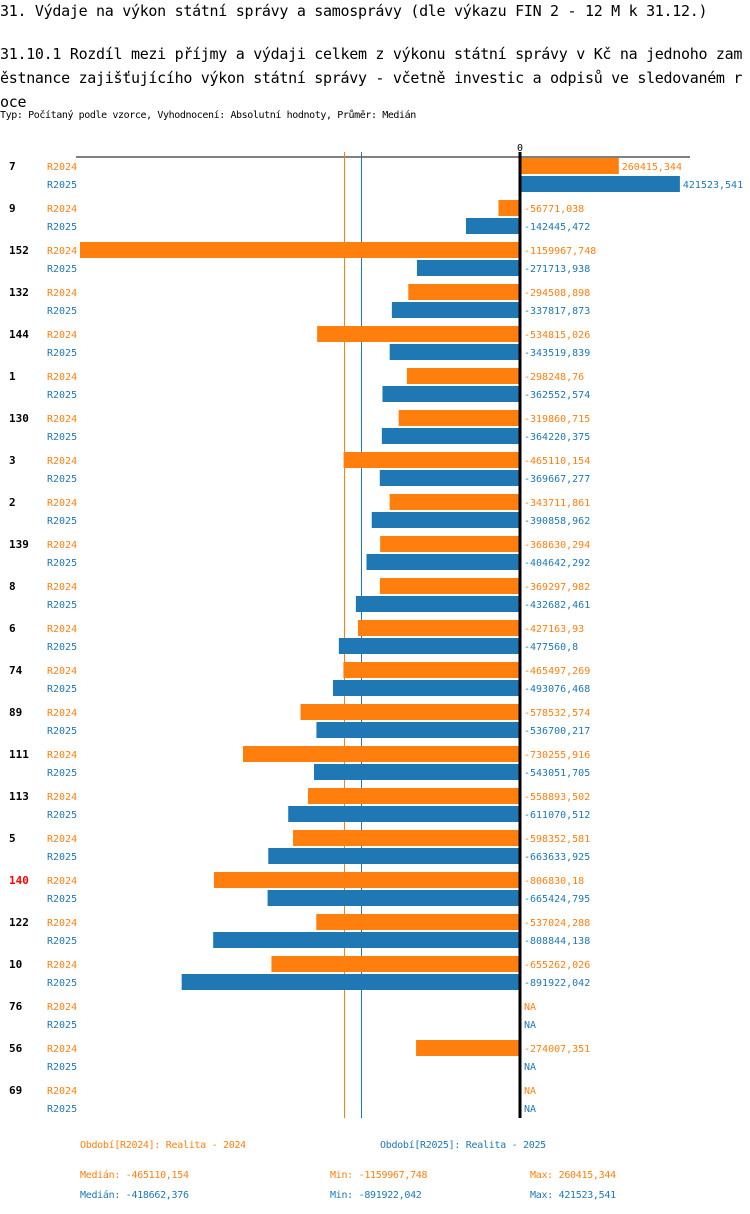 The height and width of the screenshot is (1214, 750). I want to click on value-label: -611070,512, so click(557, 815).